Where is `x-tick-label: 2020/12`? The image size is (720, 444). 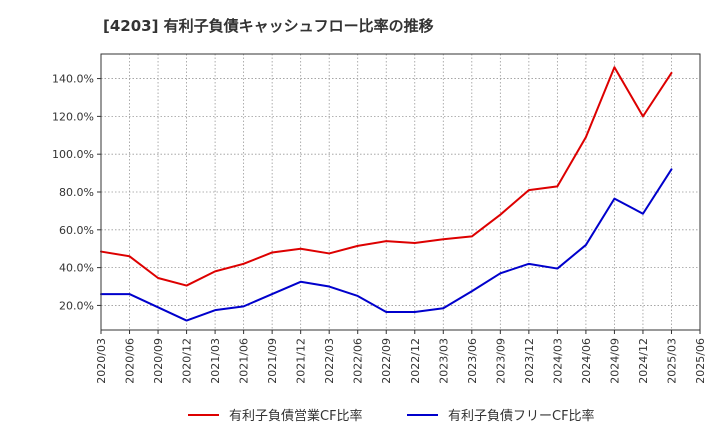
x-tick-label: 2020/12 is located at coordinates (187, 361).